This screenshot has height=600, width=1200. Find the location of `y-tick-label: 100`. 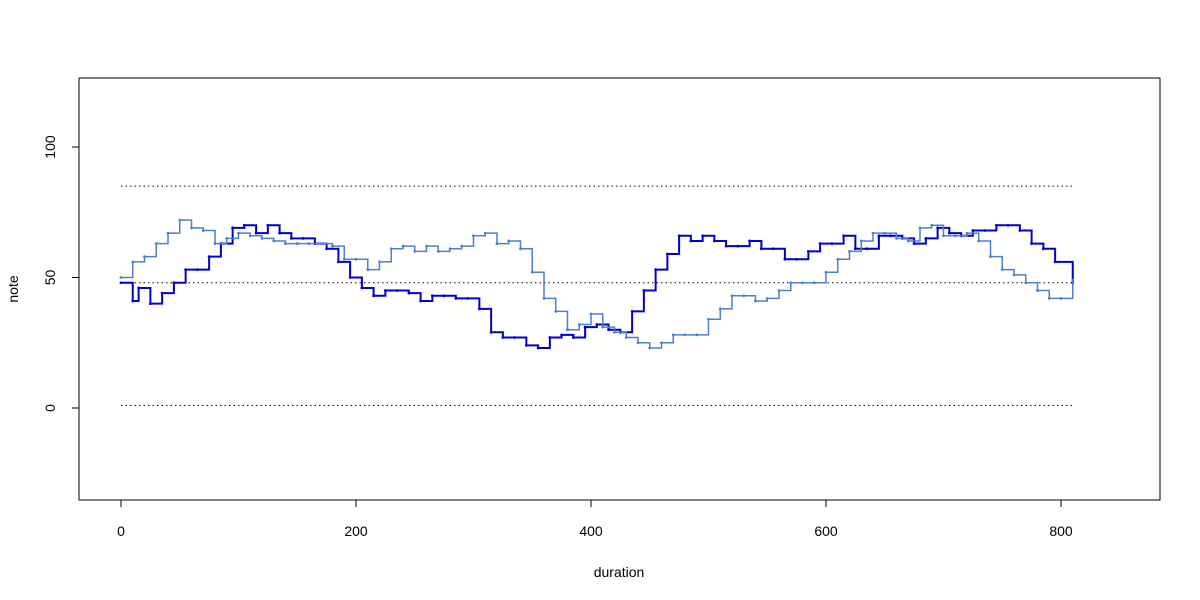

y-tick-label: 100 is located at coordinates (50, 147).